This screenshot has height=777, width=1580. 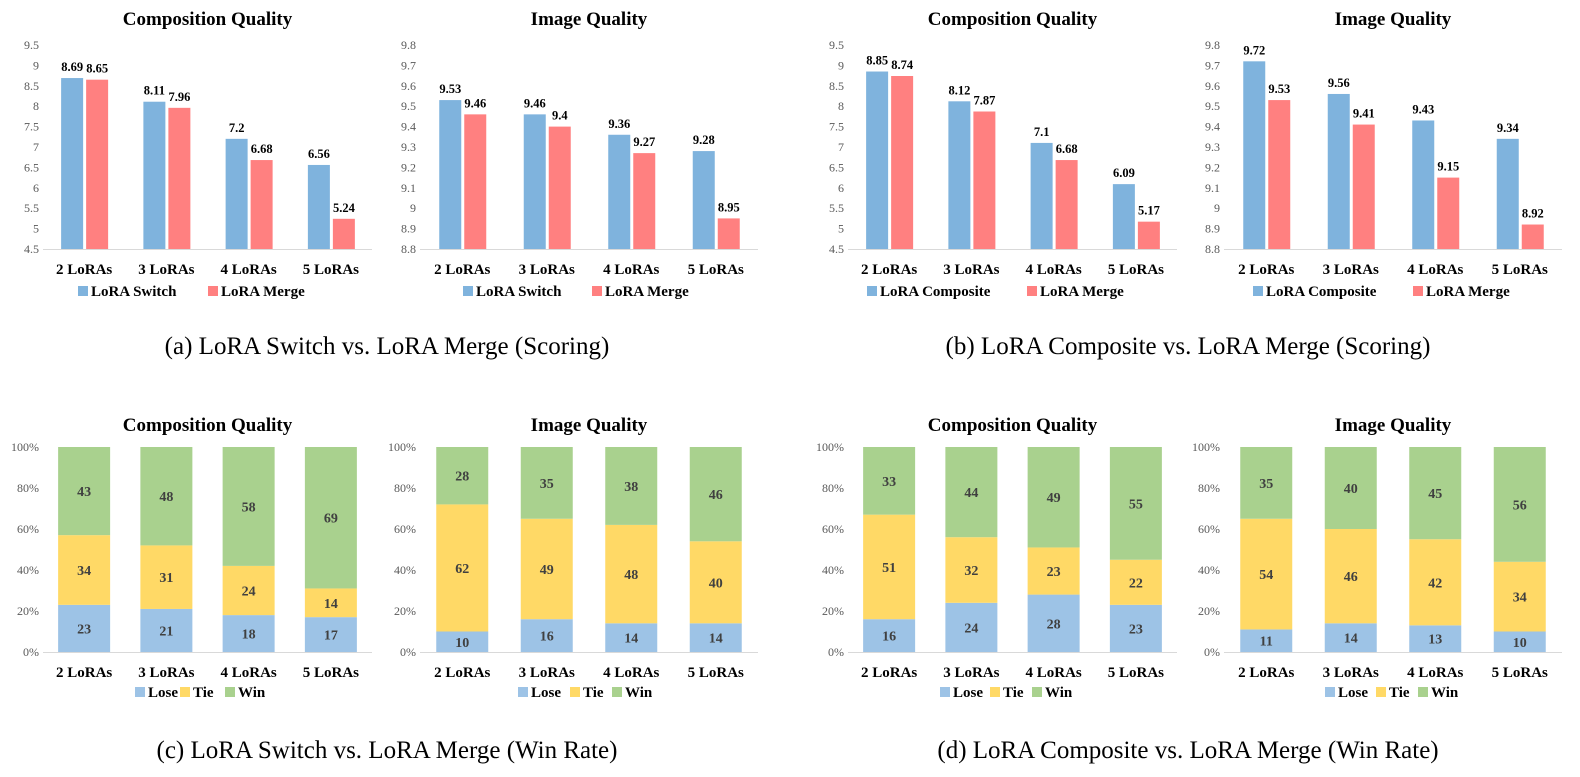 What do you see at coordinates (547, 637) in the screenshot?
I see `c-image-data-label: 16` at bounding box center [547, 637].